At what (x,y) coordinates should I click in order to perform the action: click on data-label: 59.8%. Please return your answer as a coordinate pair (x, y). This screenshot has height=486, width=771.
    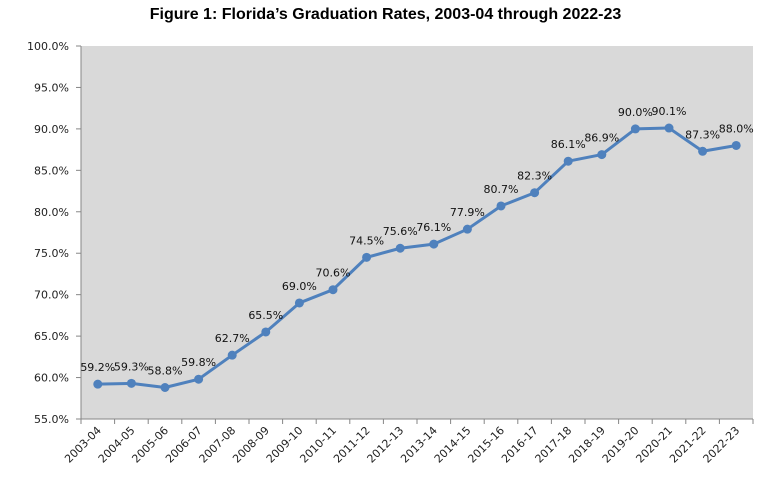
    Looking at the image, I should click on (198, 362).